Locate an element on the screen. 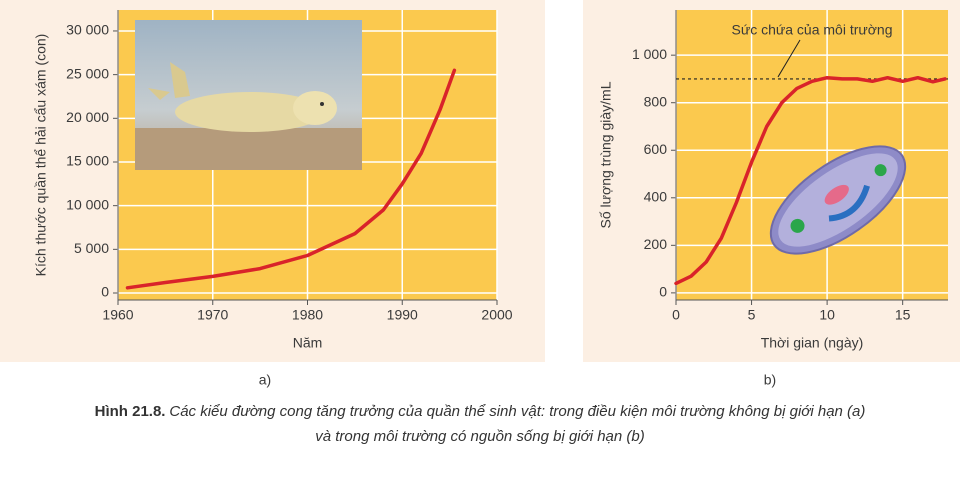 Image resolution: width=960 pixels, height=482 pixels. annotation-leader is located at coordinates (789, 58).